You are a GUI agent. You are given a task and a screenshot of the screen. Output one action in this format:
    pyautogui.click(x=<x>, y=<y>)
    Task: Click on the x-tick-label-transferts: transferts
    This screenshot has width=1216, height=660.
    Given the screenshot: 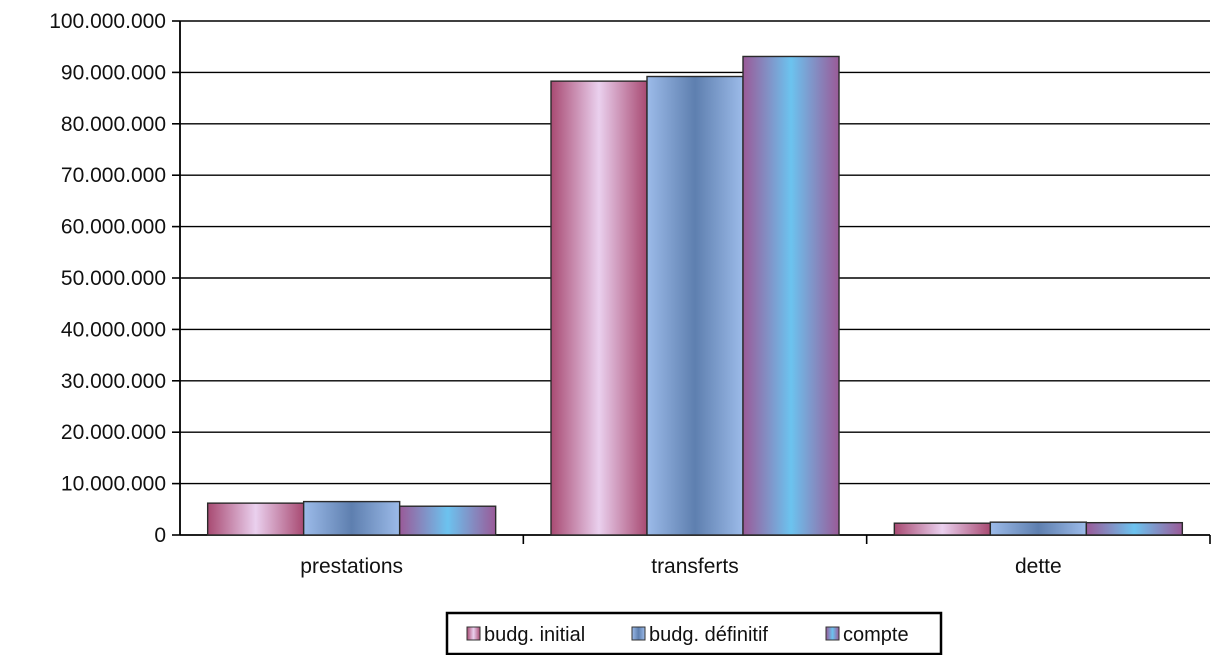 What is the action you would take?
    pyautogui.click(x=695, y=566)
    